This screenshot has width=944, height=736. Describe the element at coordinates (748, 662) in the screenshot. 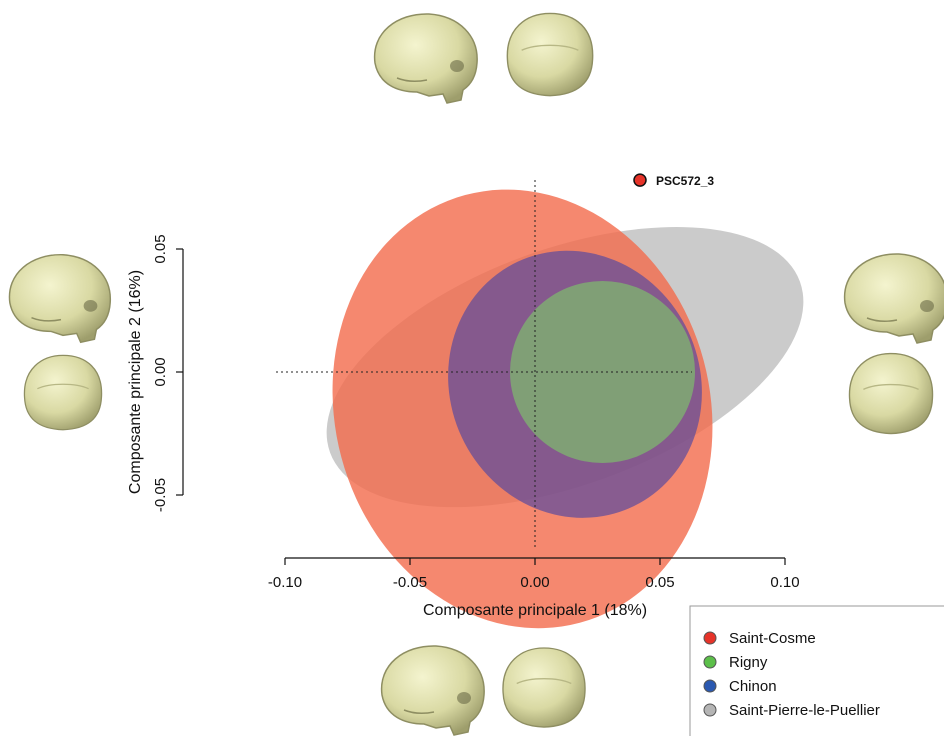

I see `legend-label: Rigny` at that location.